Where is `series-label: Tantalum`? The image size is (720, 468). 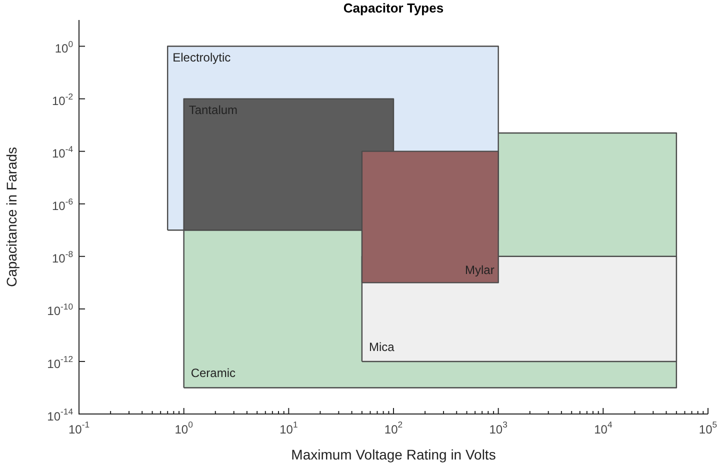
series-label: Tantalum is located at coordinates (213, 110).